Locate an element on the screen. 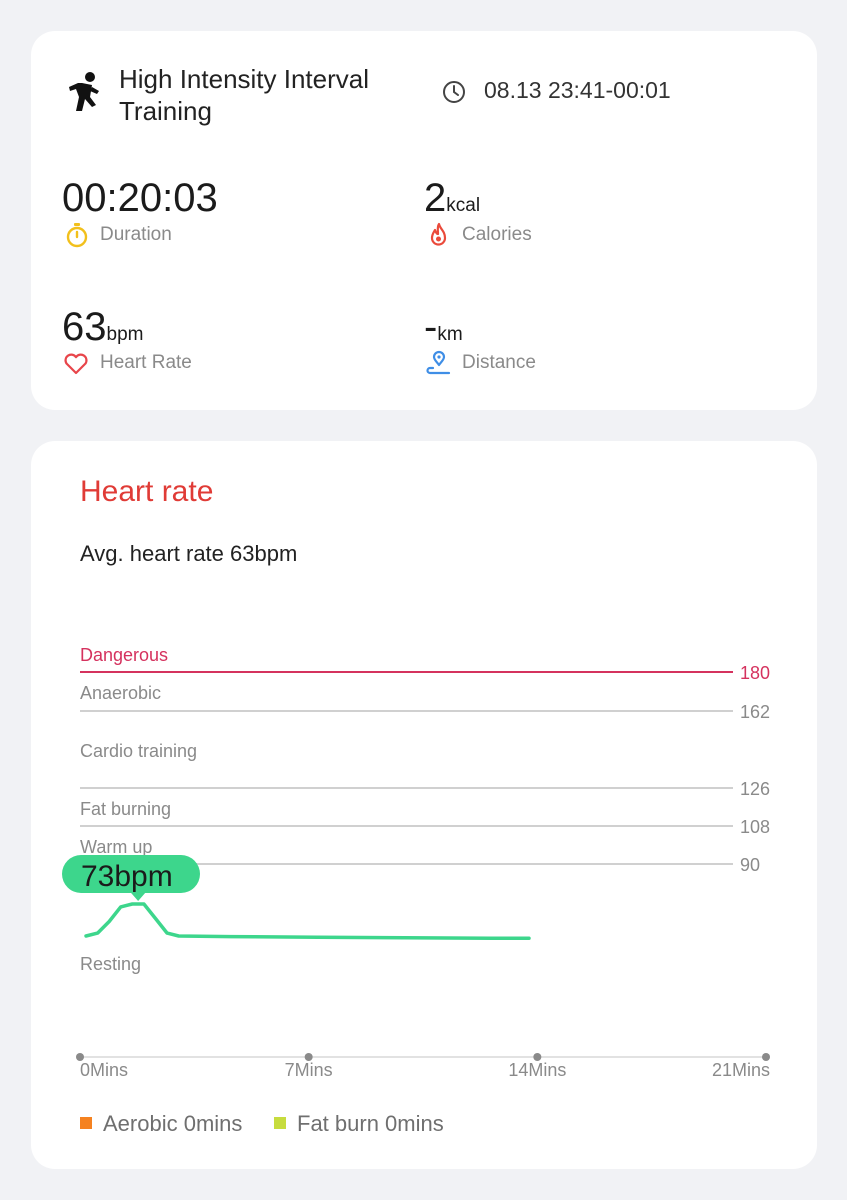 This screenshot has width=847, height=1200. heart-icon is located at coordinates (76, 364).